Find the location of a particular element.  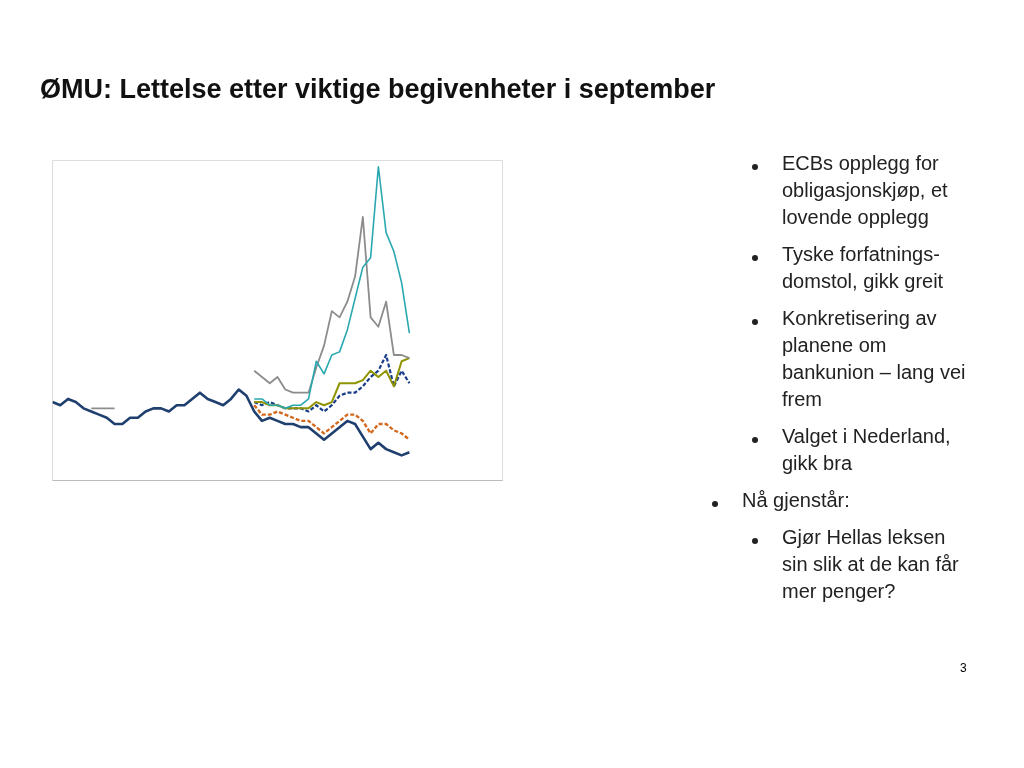

text: Tyske forfatnings-domstol, gikk greit is located at coordinates (863, 268).